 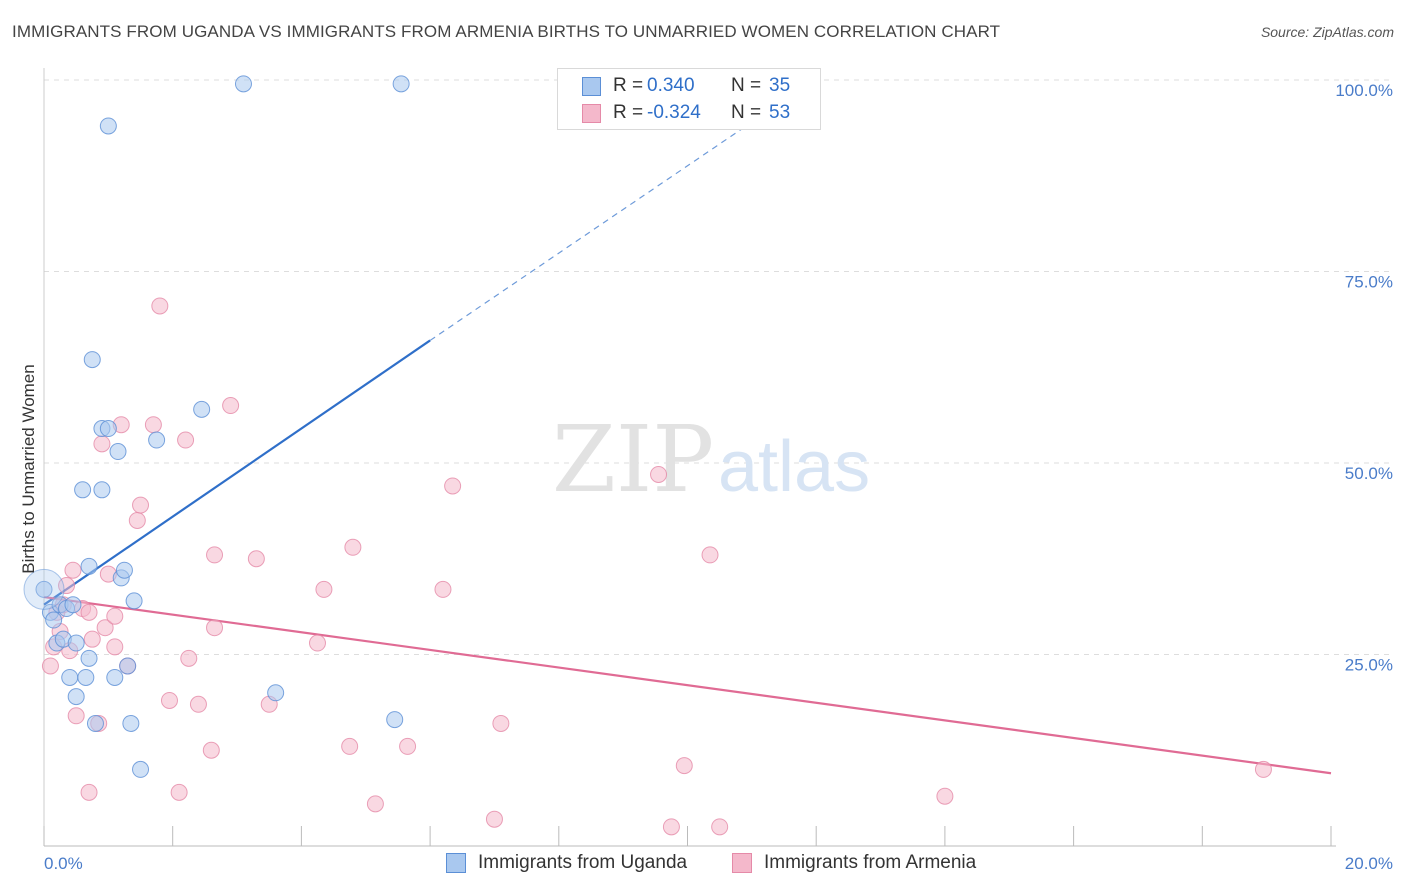 What do you see at coordinates (633, 459) in the screenshot?
I see `watermark-zip: ZIP` at bounding box center [633, 459].